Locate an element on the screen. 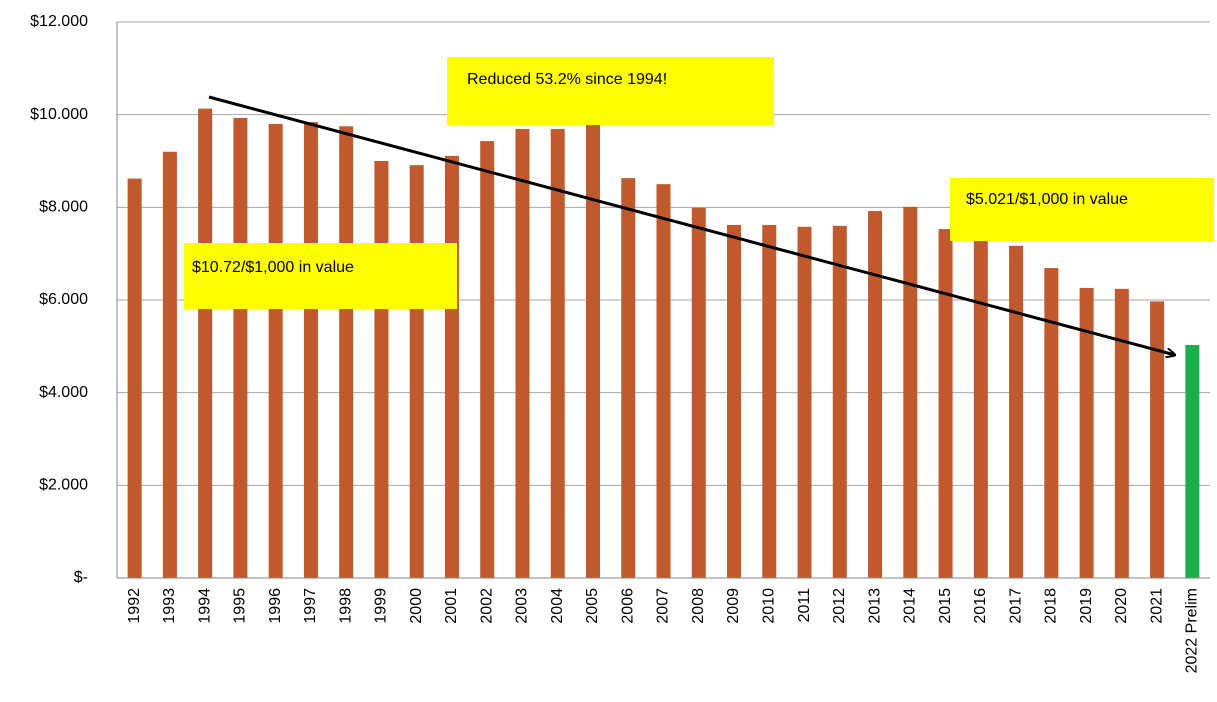 The height and width of the screenshot is (702, 1217). x-tick-label: 2011 is located at coordinates (804, 605).